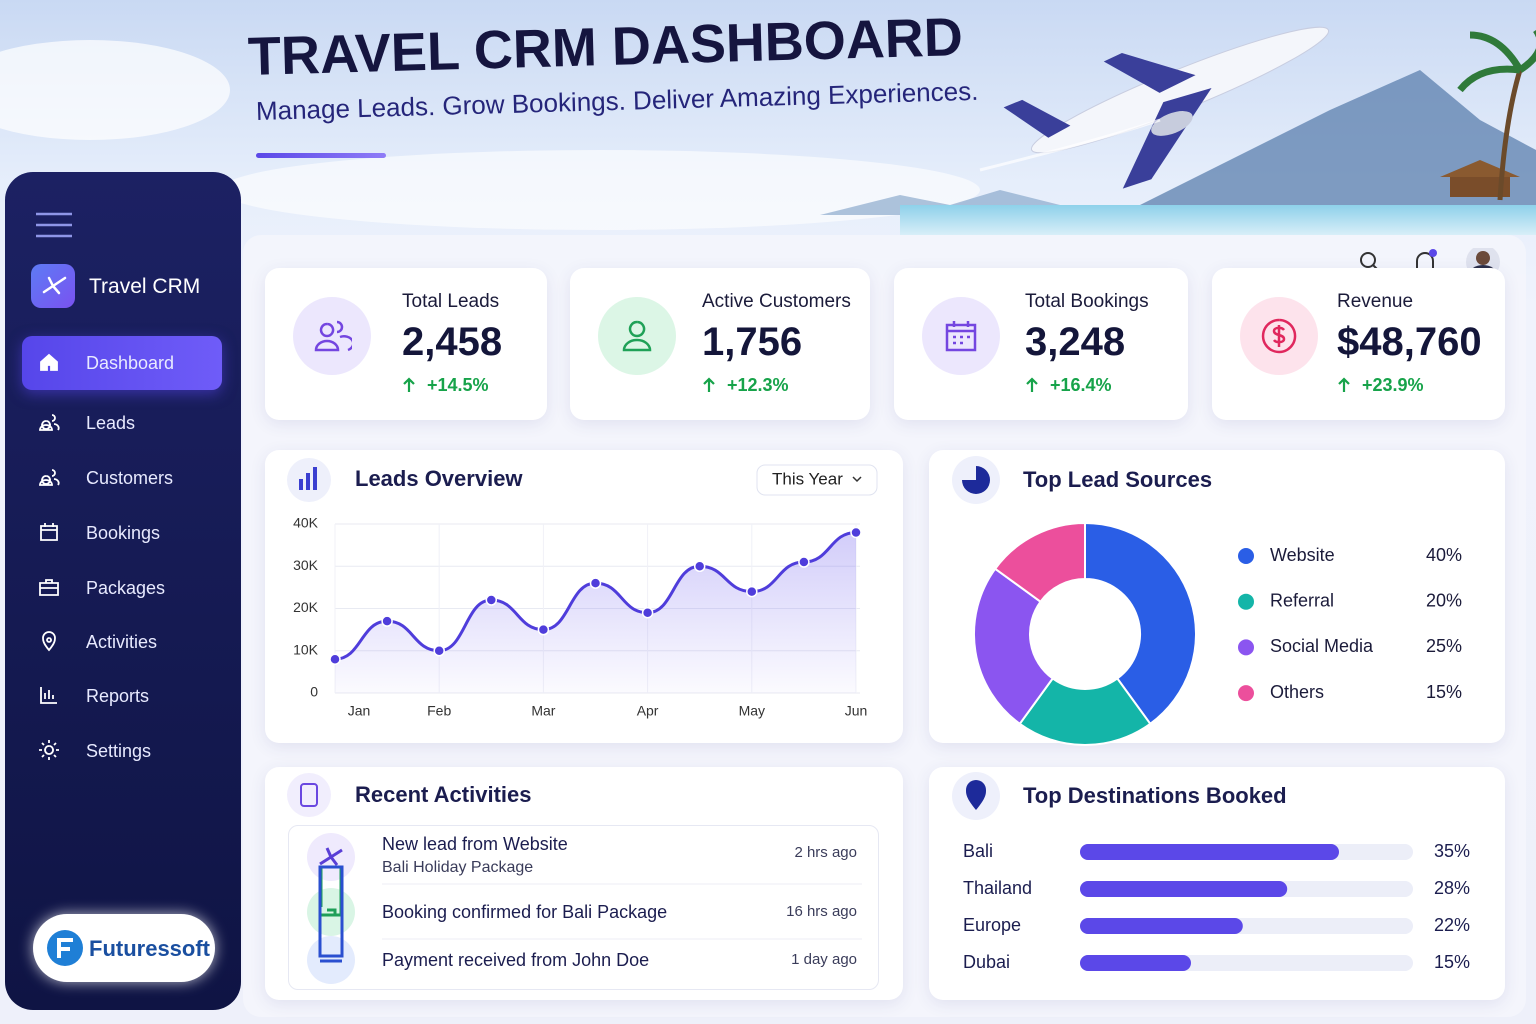 Image resolution: width=1536 pixels, height=1024 pixels. I want to click on stat-icon, so click(332, 336).